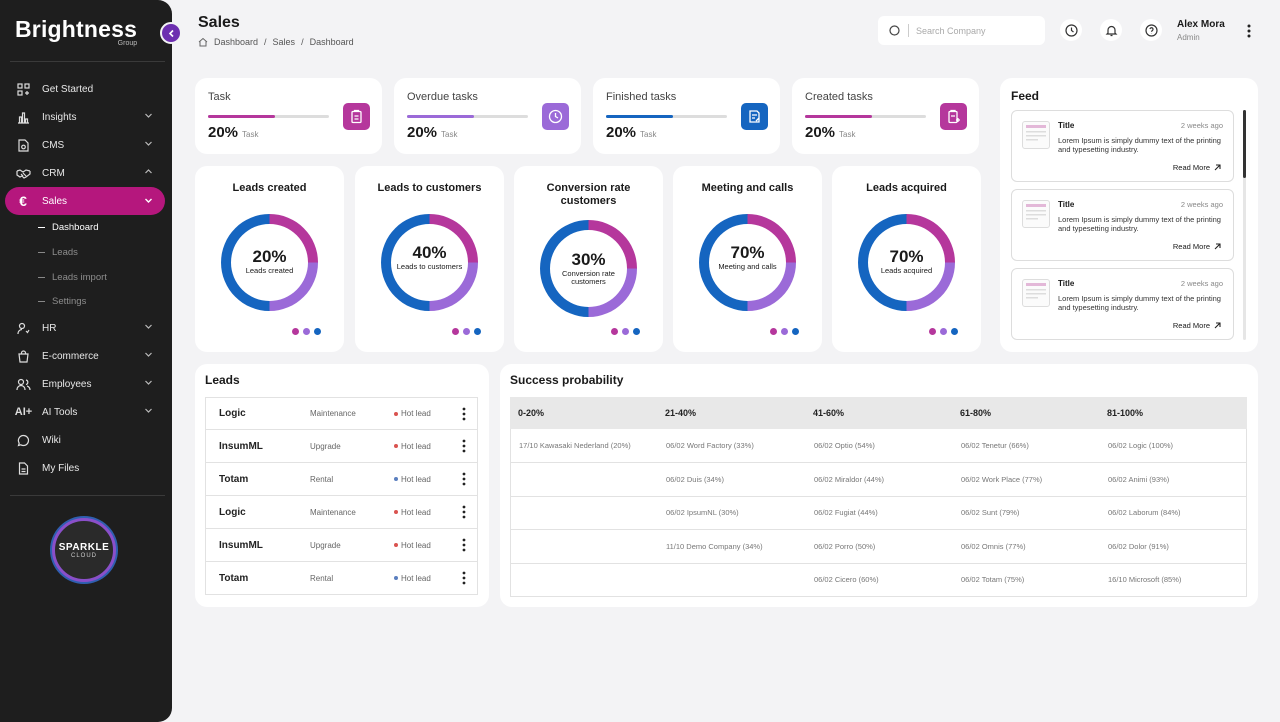  Describe the element at coordinates (1002, 479) in the screenshot. I see `table-cell: 06/02 Work Place (77%)` at that location.